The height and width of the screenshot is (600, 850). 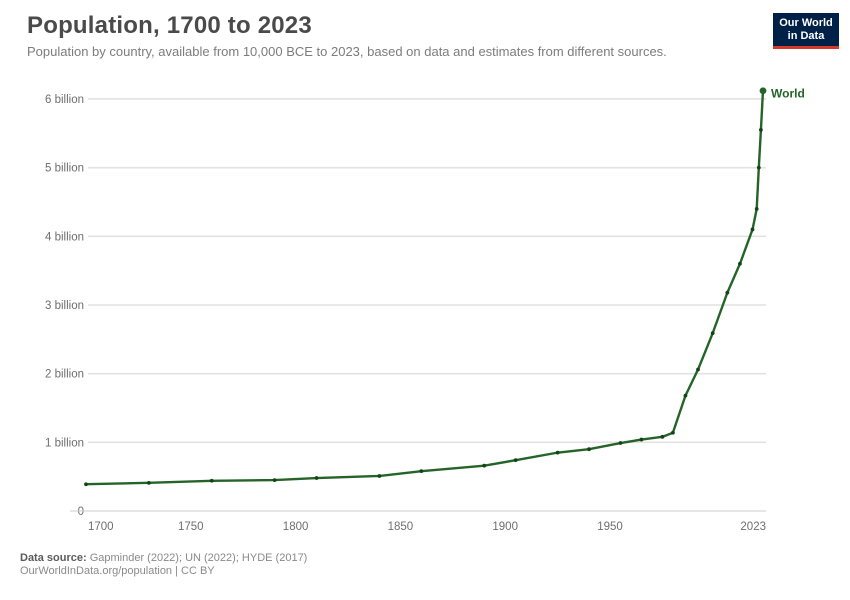 What do you see at coordinates (197, 558) in the screenshot?
I see `data-source-value: Gapminder (2022); UN (2022); HYDE (2017)` at bounding box center [197, 558].